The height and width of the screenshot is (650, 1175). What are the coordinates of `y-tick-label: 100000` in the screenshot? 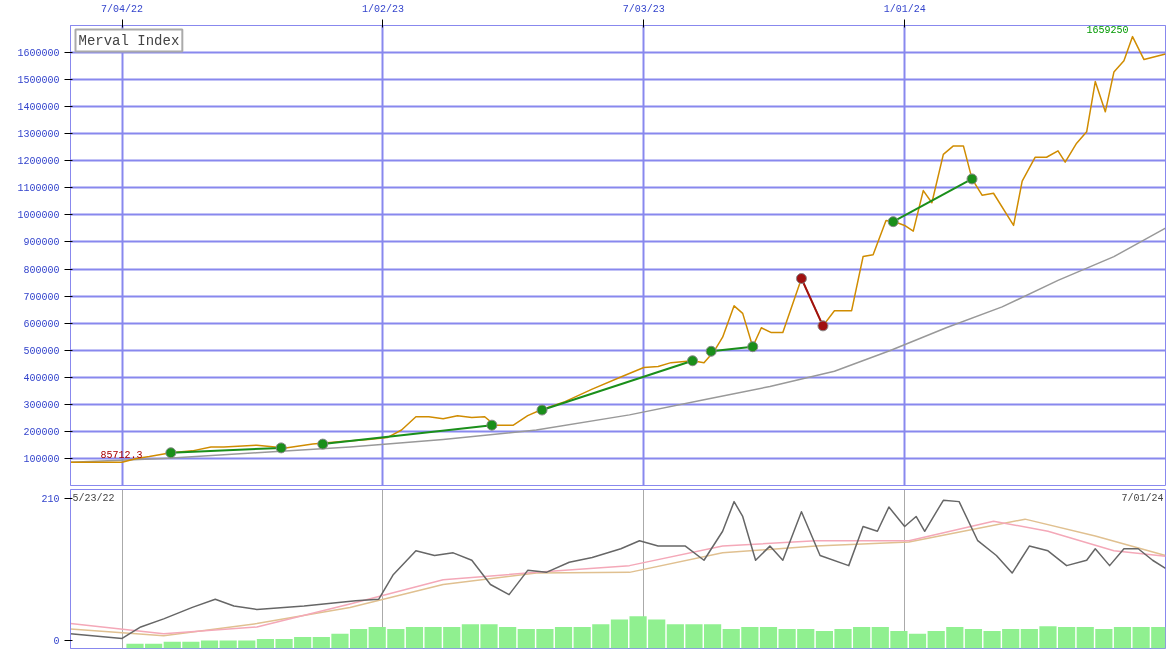 It's located at (41, 459).